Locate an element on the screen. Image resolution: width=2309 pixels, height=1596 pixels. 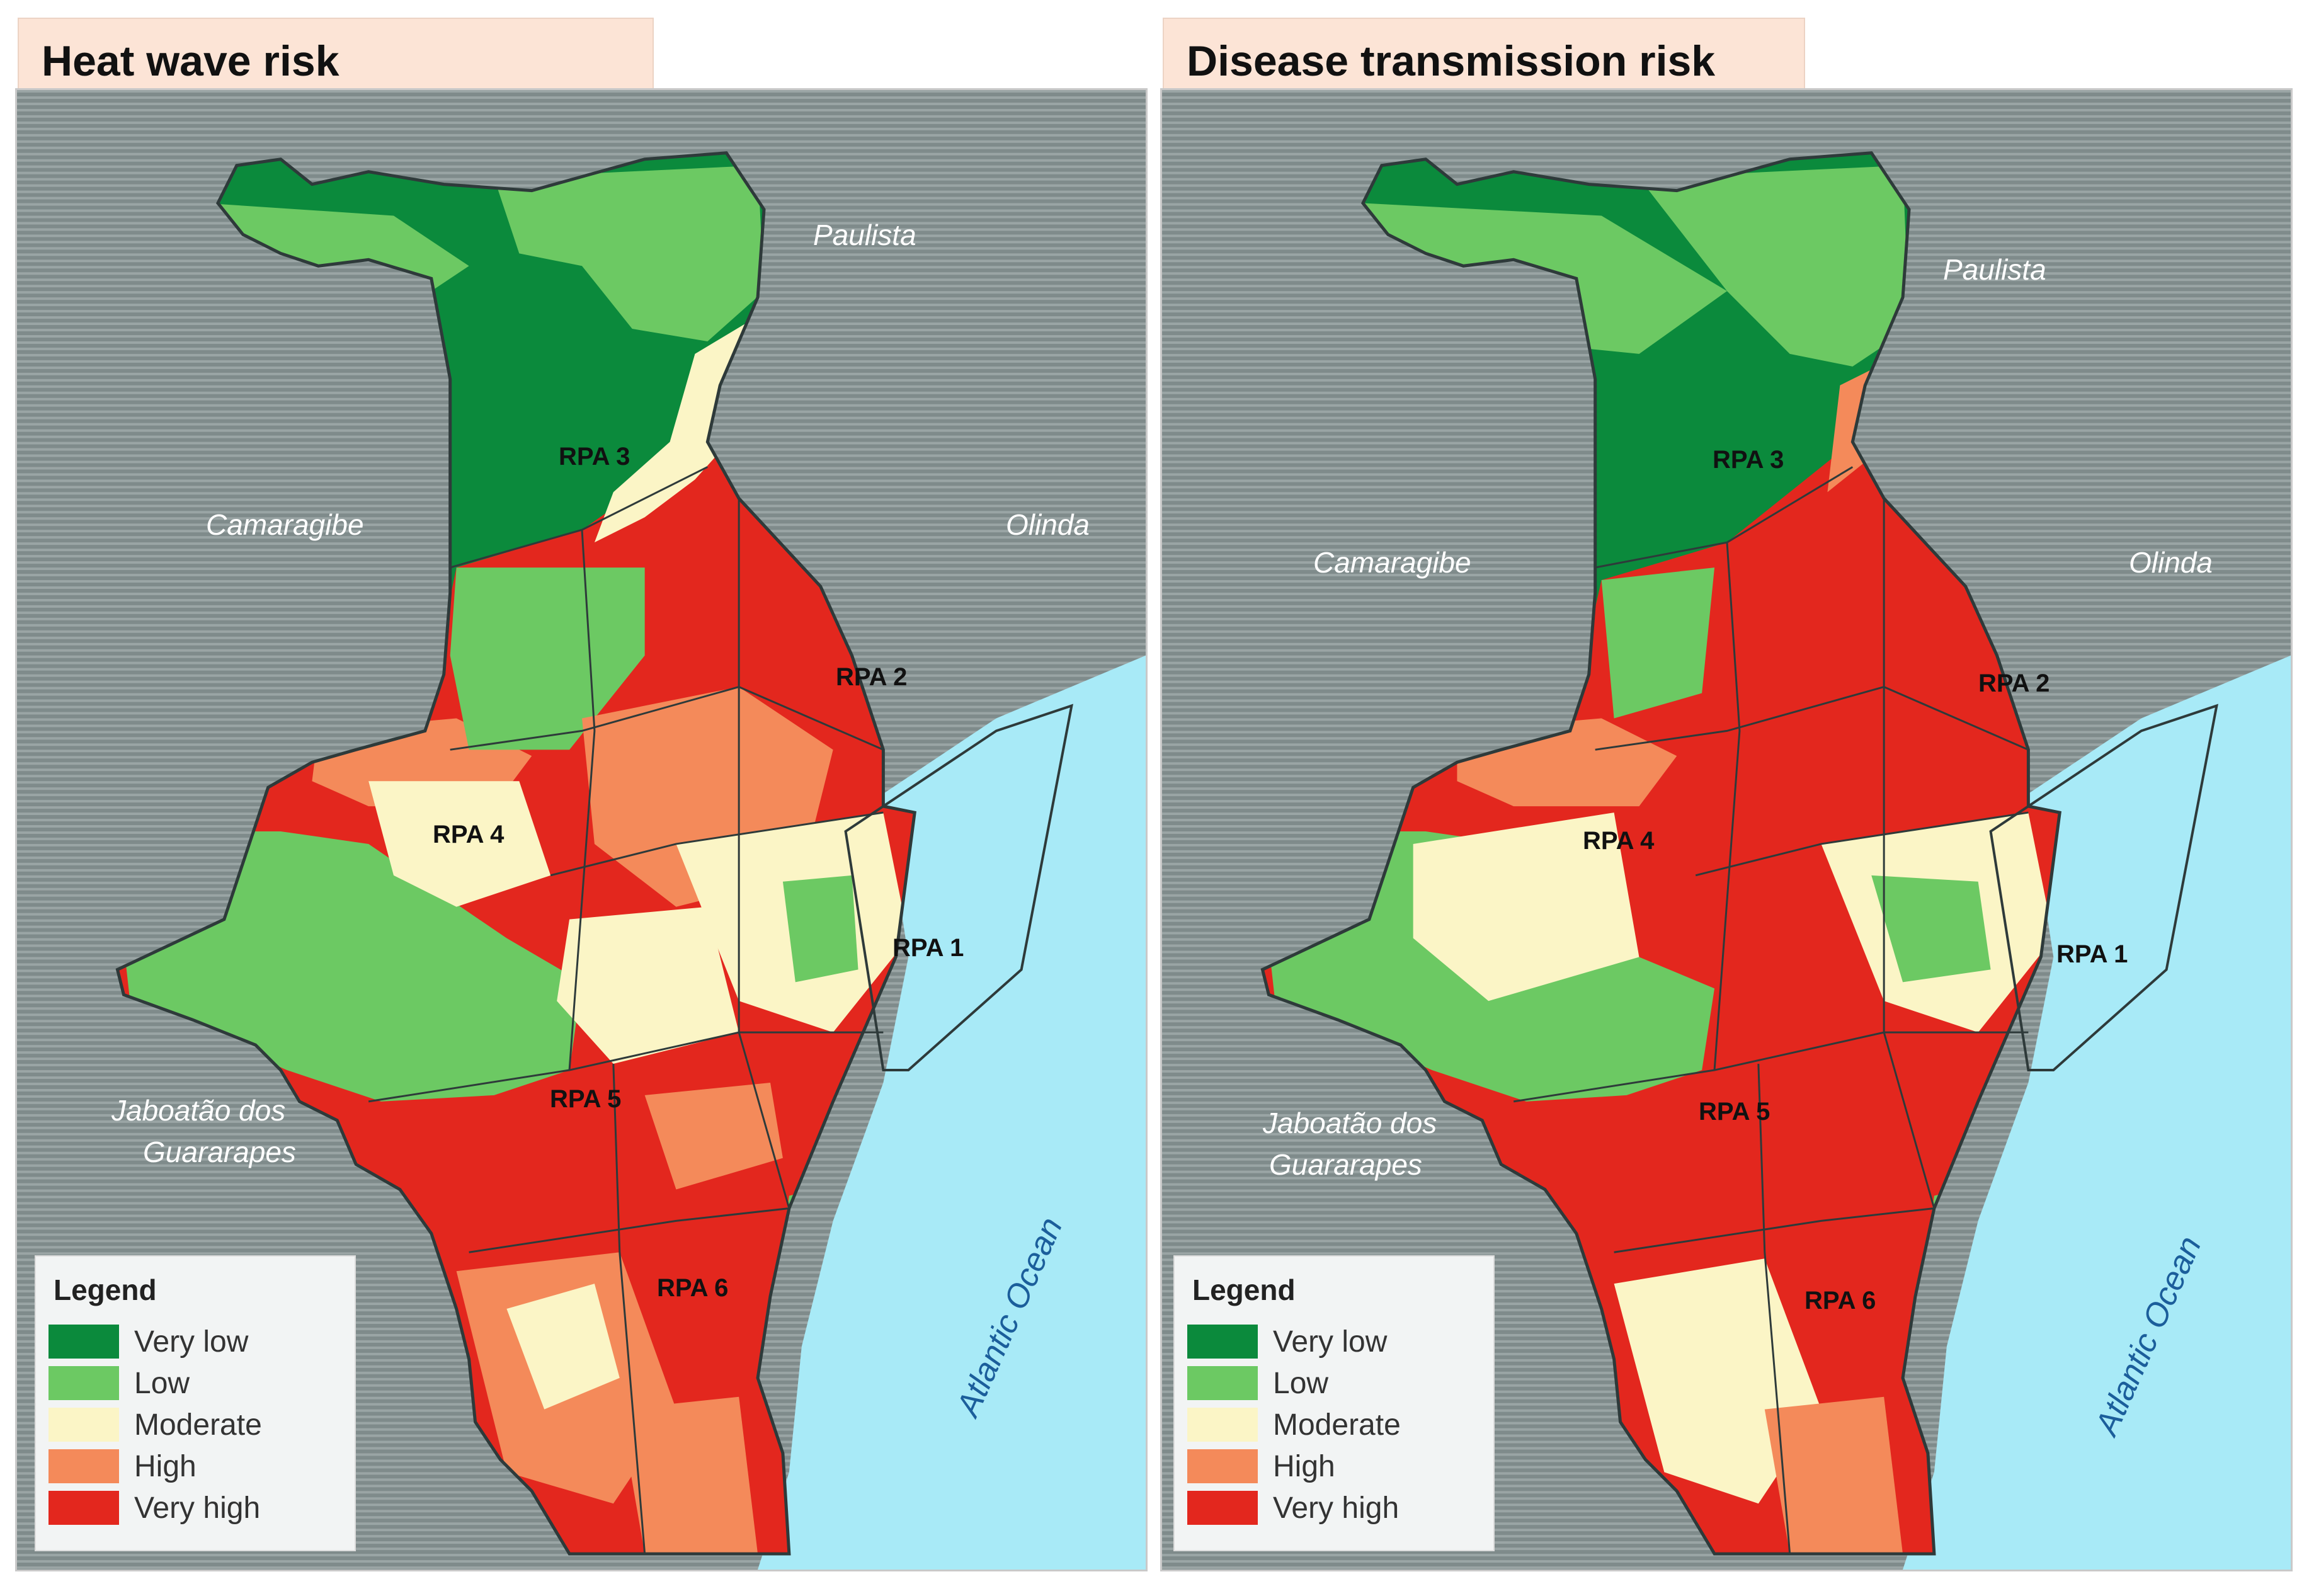
panel-title-box: Disease transmission risk is located at coordinates (1484, 55).